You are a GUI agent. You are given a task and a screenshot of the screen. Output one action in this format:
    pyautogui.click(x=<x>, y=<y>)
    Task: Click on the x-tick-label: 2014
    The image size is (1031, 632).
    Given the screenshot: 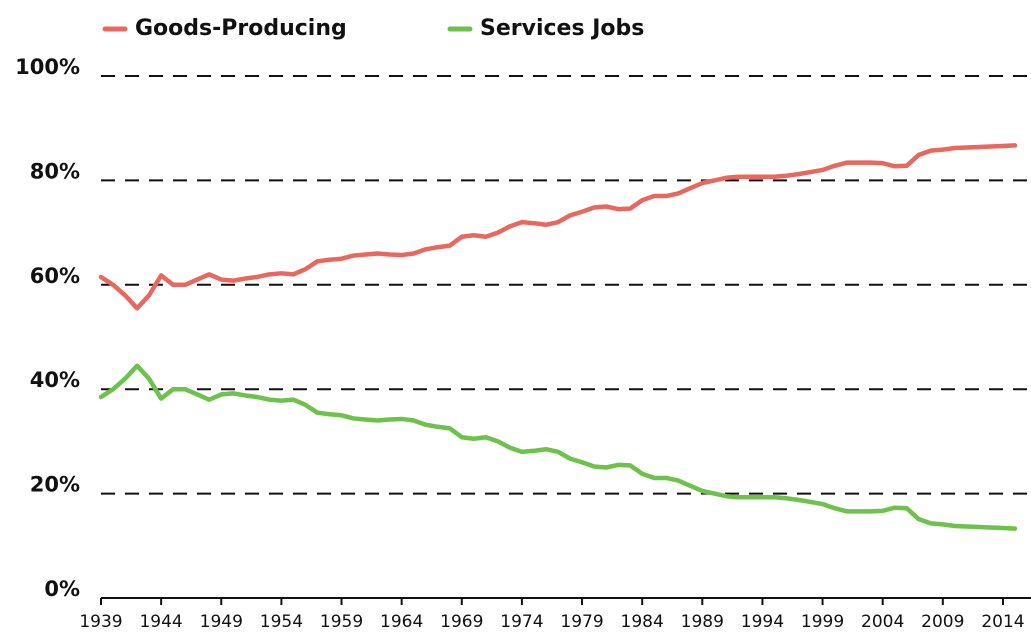 What is the action you would take?
    pyautogui.click(x=1002, y=622)
    